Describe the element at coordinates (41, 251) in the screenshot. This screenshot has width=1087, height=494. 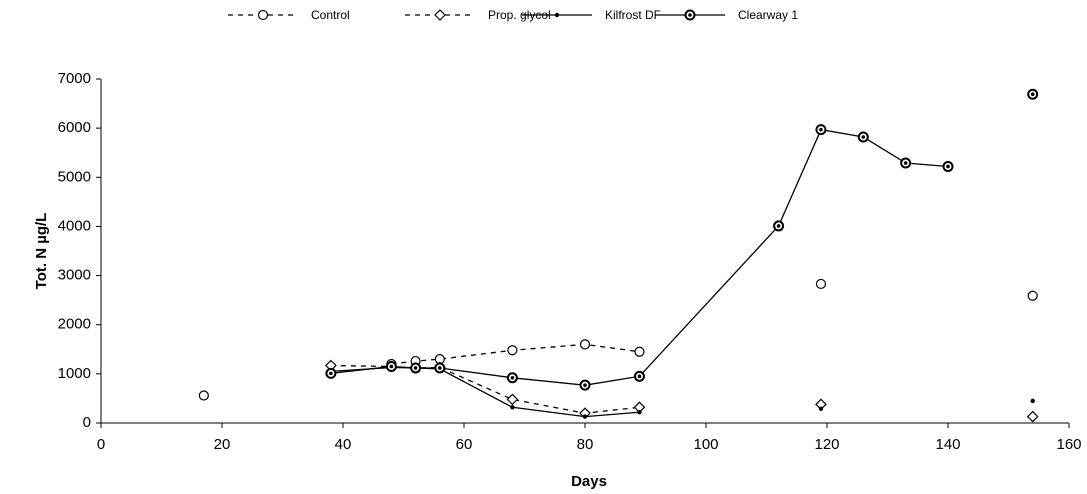
I see `y-axis-label: Tot. N µg/L` at that location.